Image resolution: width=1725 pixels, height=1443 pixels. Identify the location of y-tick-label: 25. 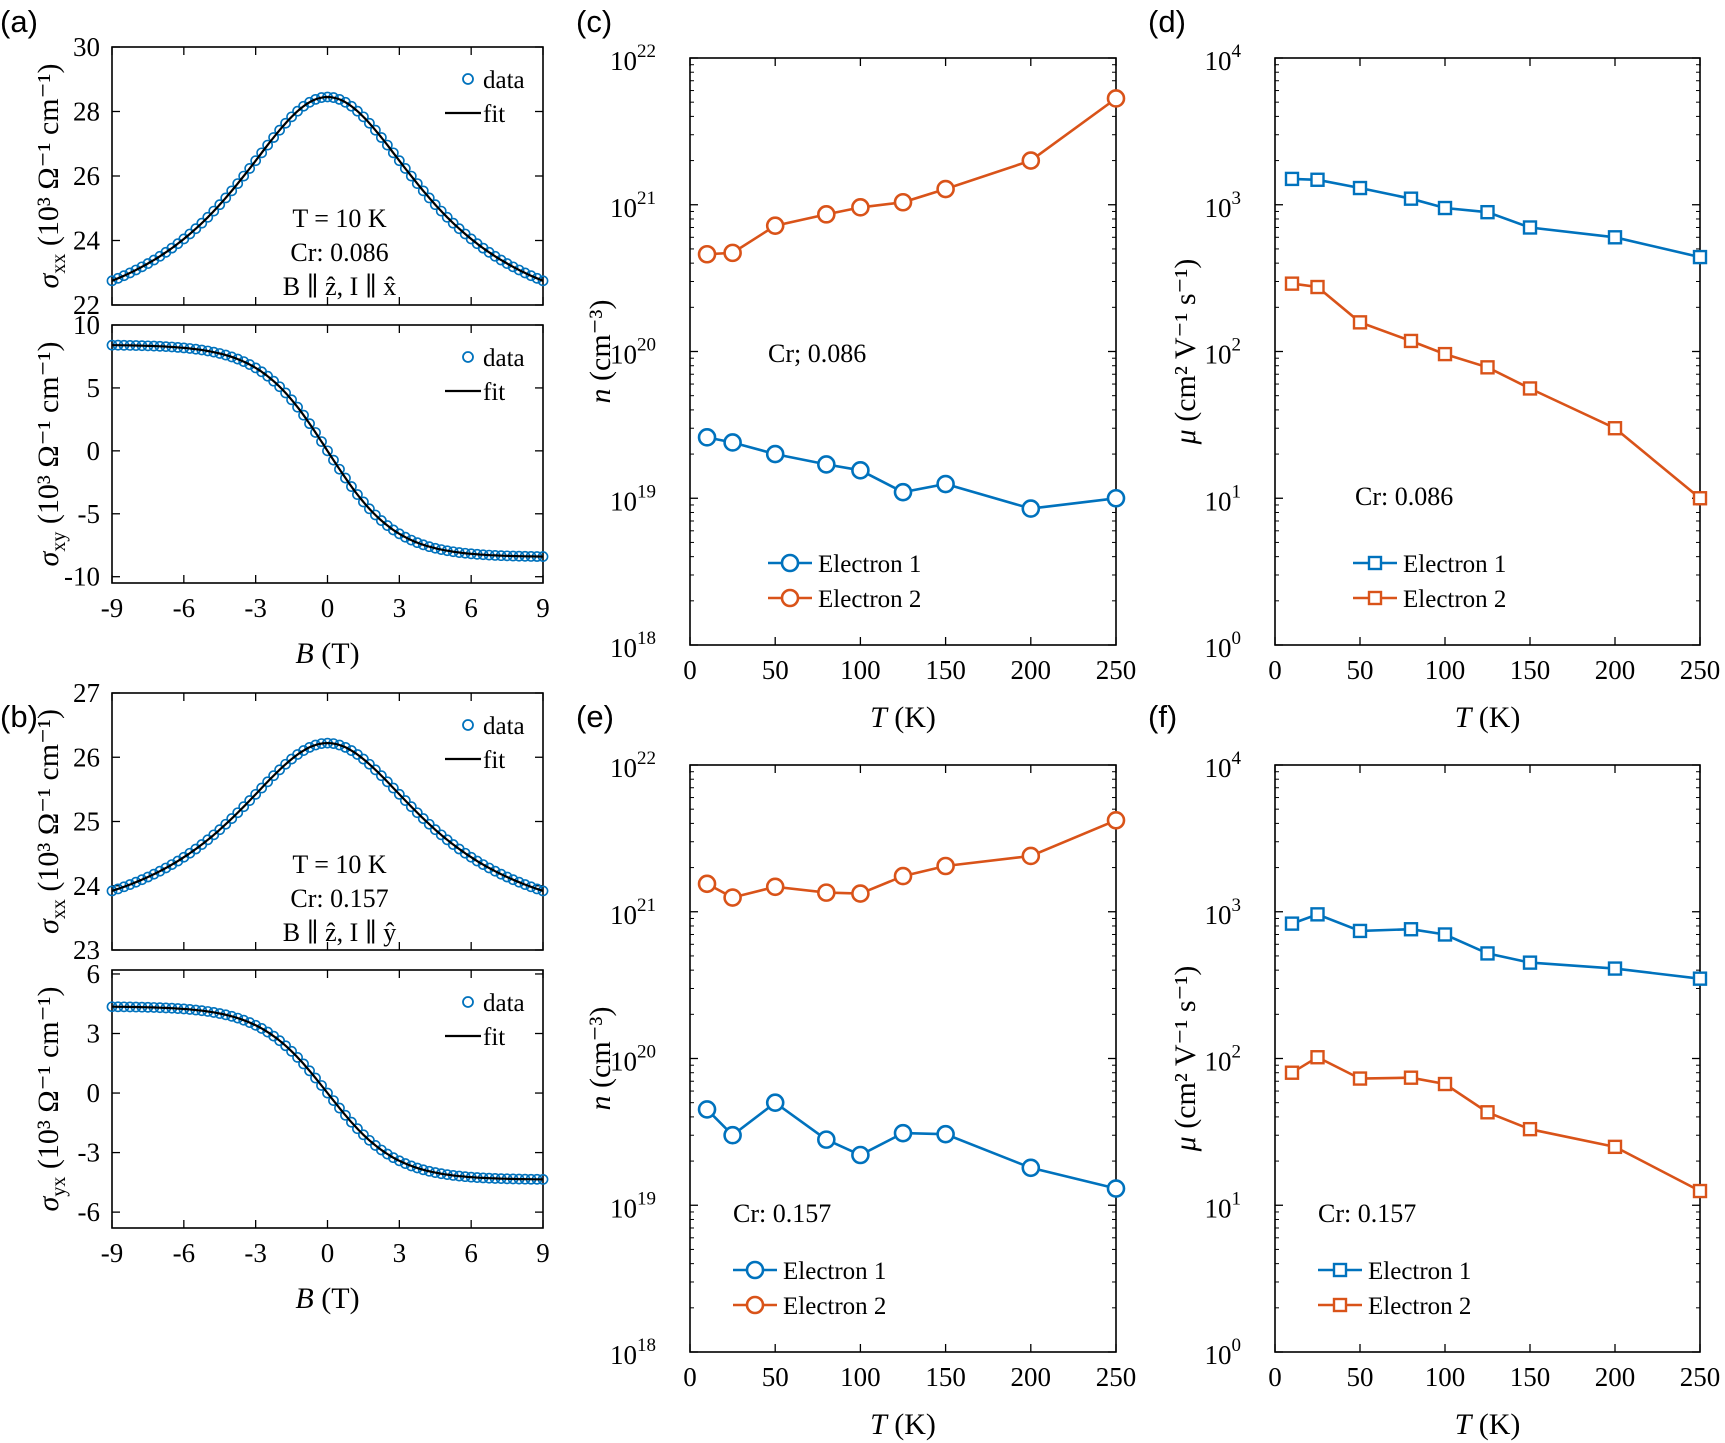
(86, 822).